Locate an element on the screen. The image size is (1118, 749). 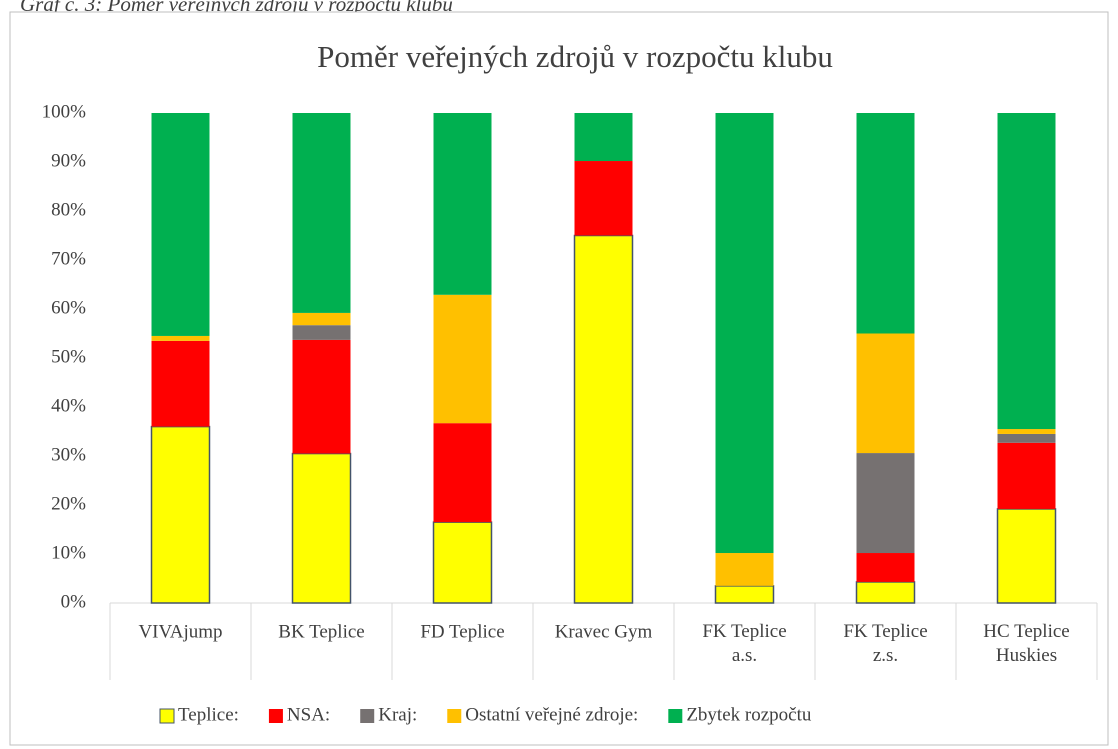
y-tick-label: 50% is located at coordinates (68, 356).